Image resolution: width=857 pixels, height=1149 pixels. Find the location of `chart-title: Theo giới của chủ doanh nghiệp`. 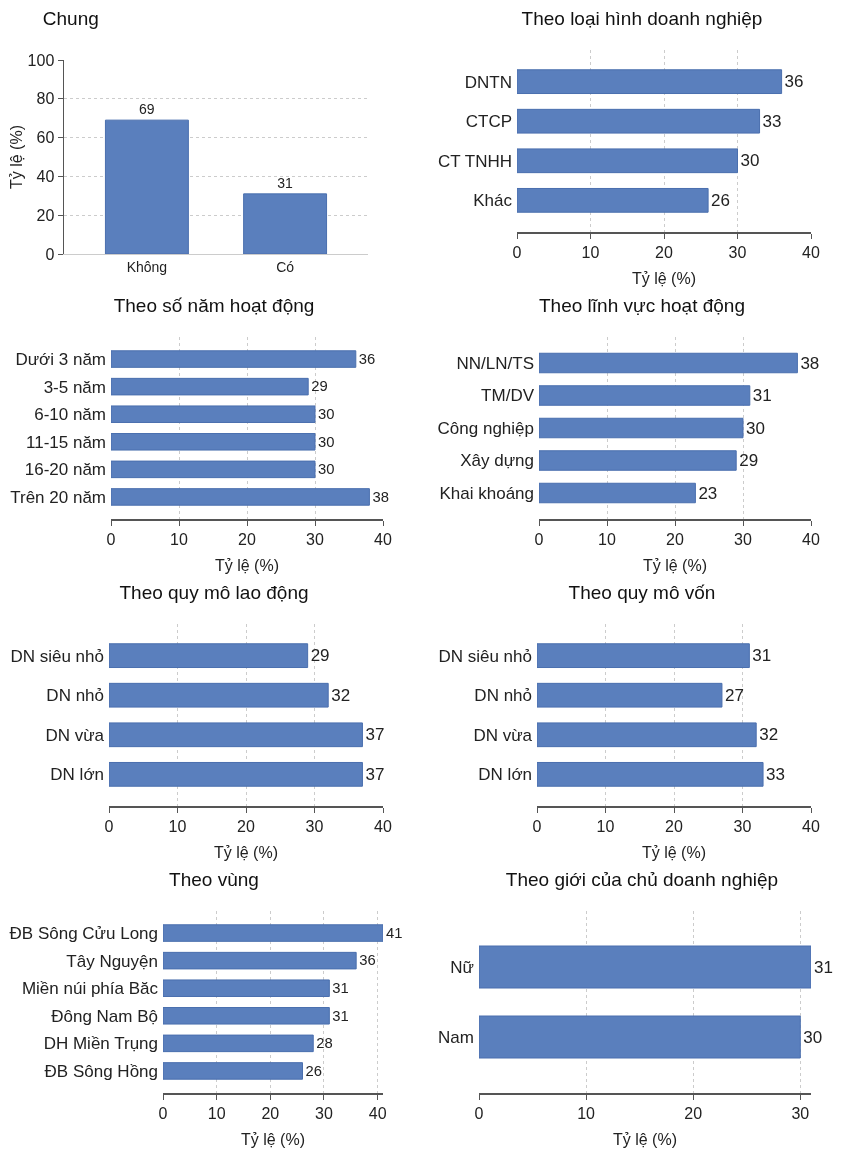

chart-title: Theo giới của chủ doanh nghiệp is located at coordinates (642, 879).